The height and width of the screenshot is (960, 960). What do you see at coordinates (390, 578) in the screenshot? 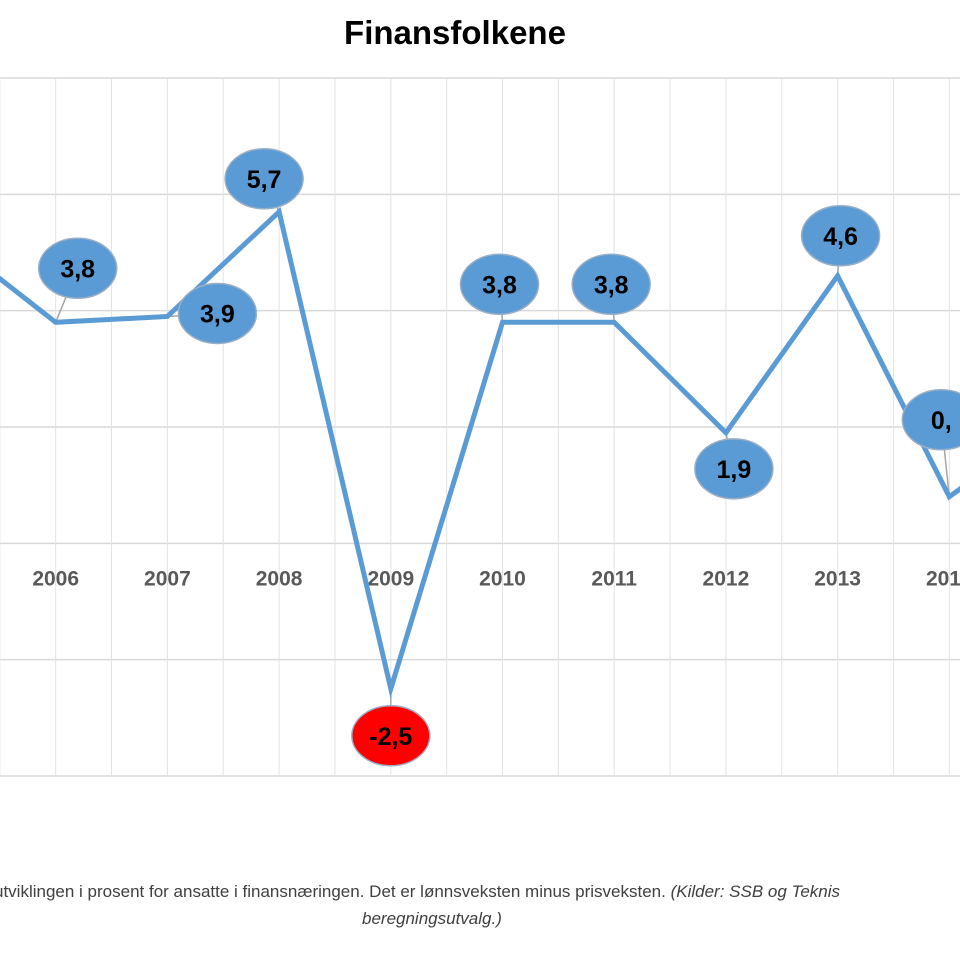
I see `x-tick-label: 2009` at bounding box center [390, 578].